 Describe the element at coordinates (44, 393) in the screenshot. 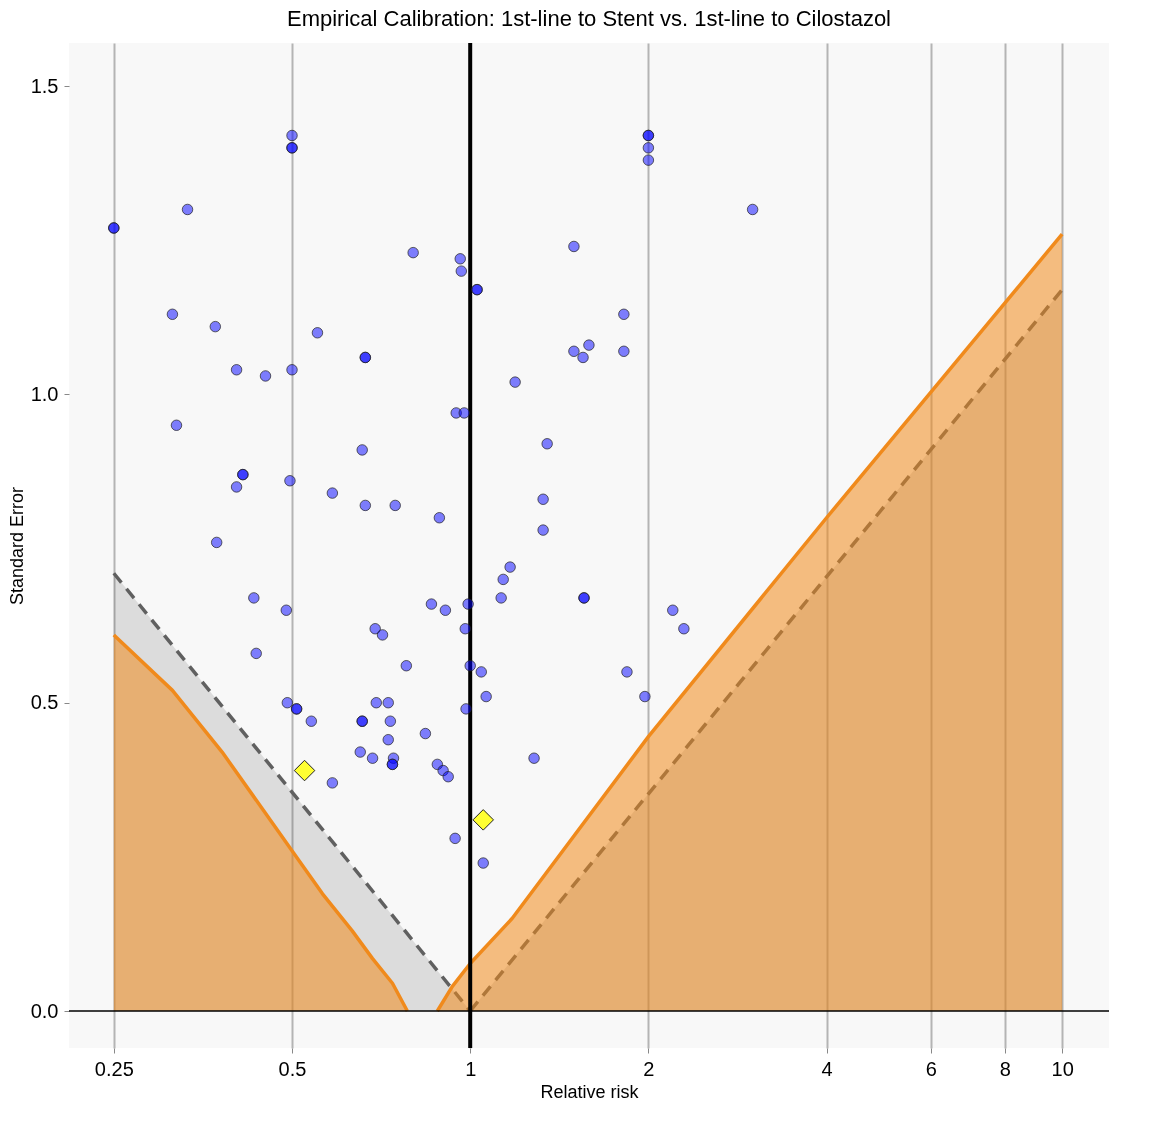

I see `y-tick-label: 1.0` at that location.